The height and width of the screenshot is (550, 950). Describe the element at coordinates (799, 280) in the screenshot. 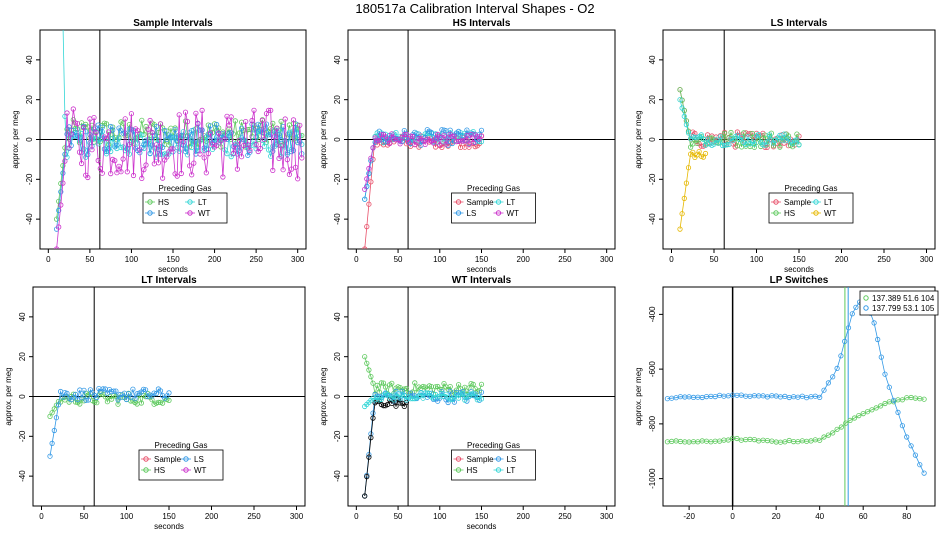

I see `panel-title: LP Switches` at that location.